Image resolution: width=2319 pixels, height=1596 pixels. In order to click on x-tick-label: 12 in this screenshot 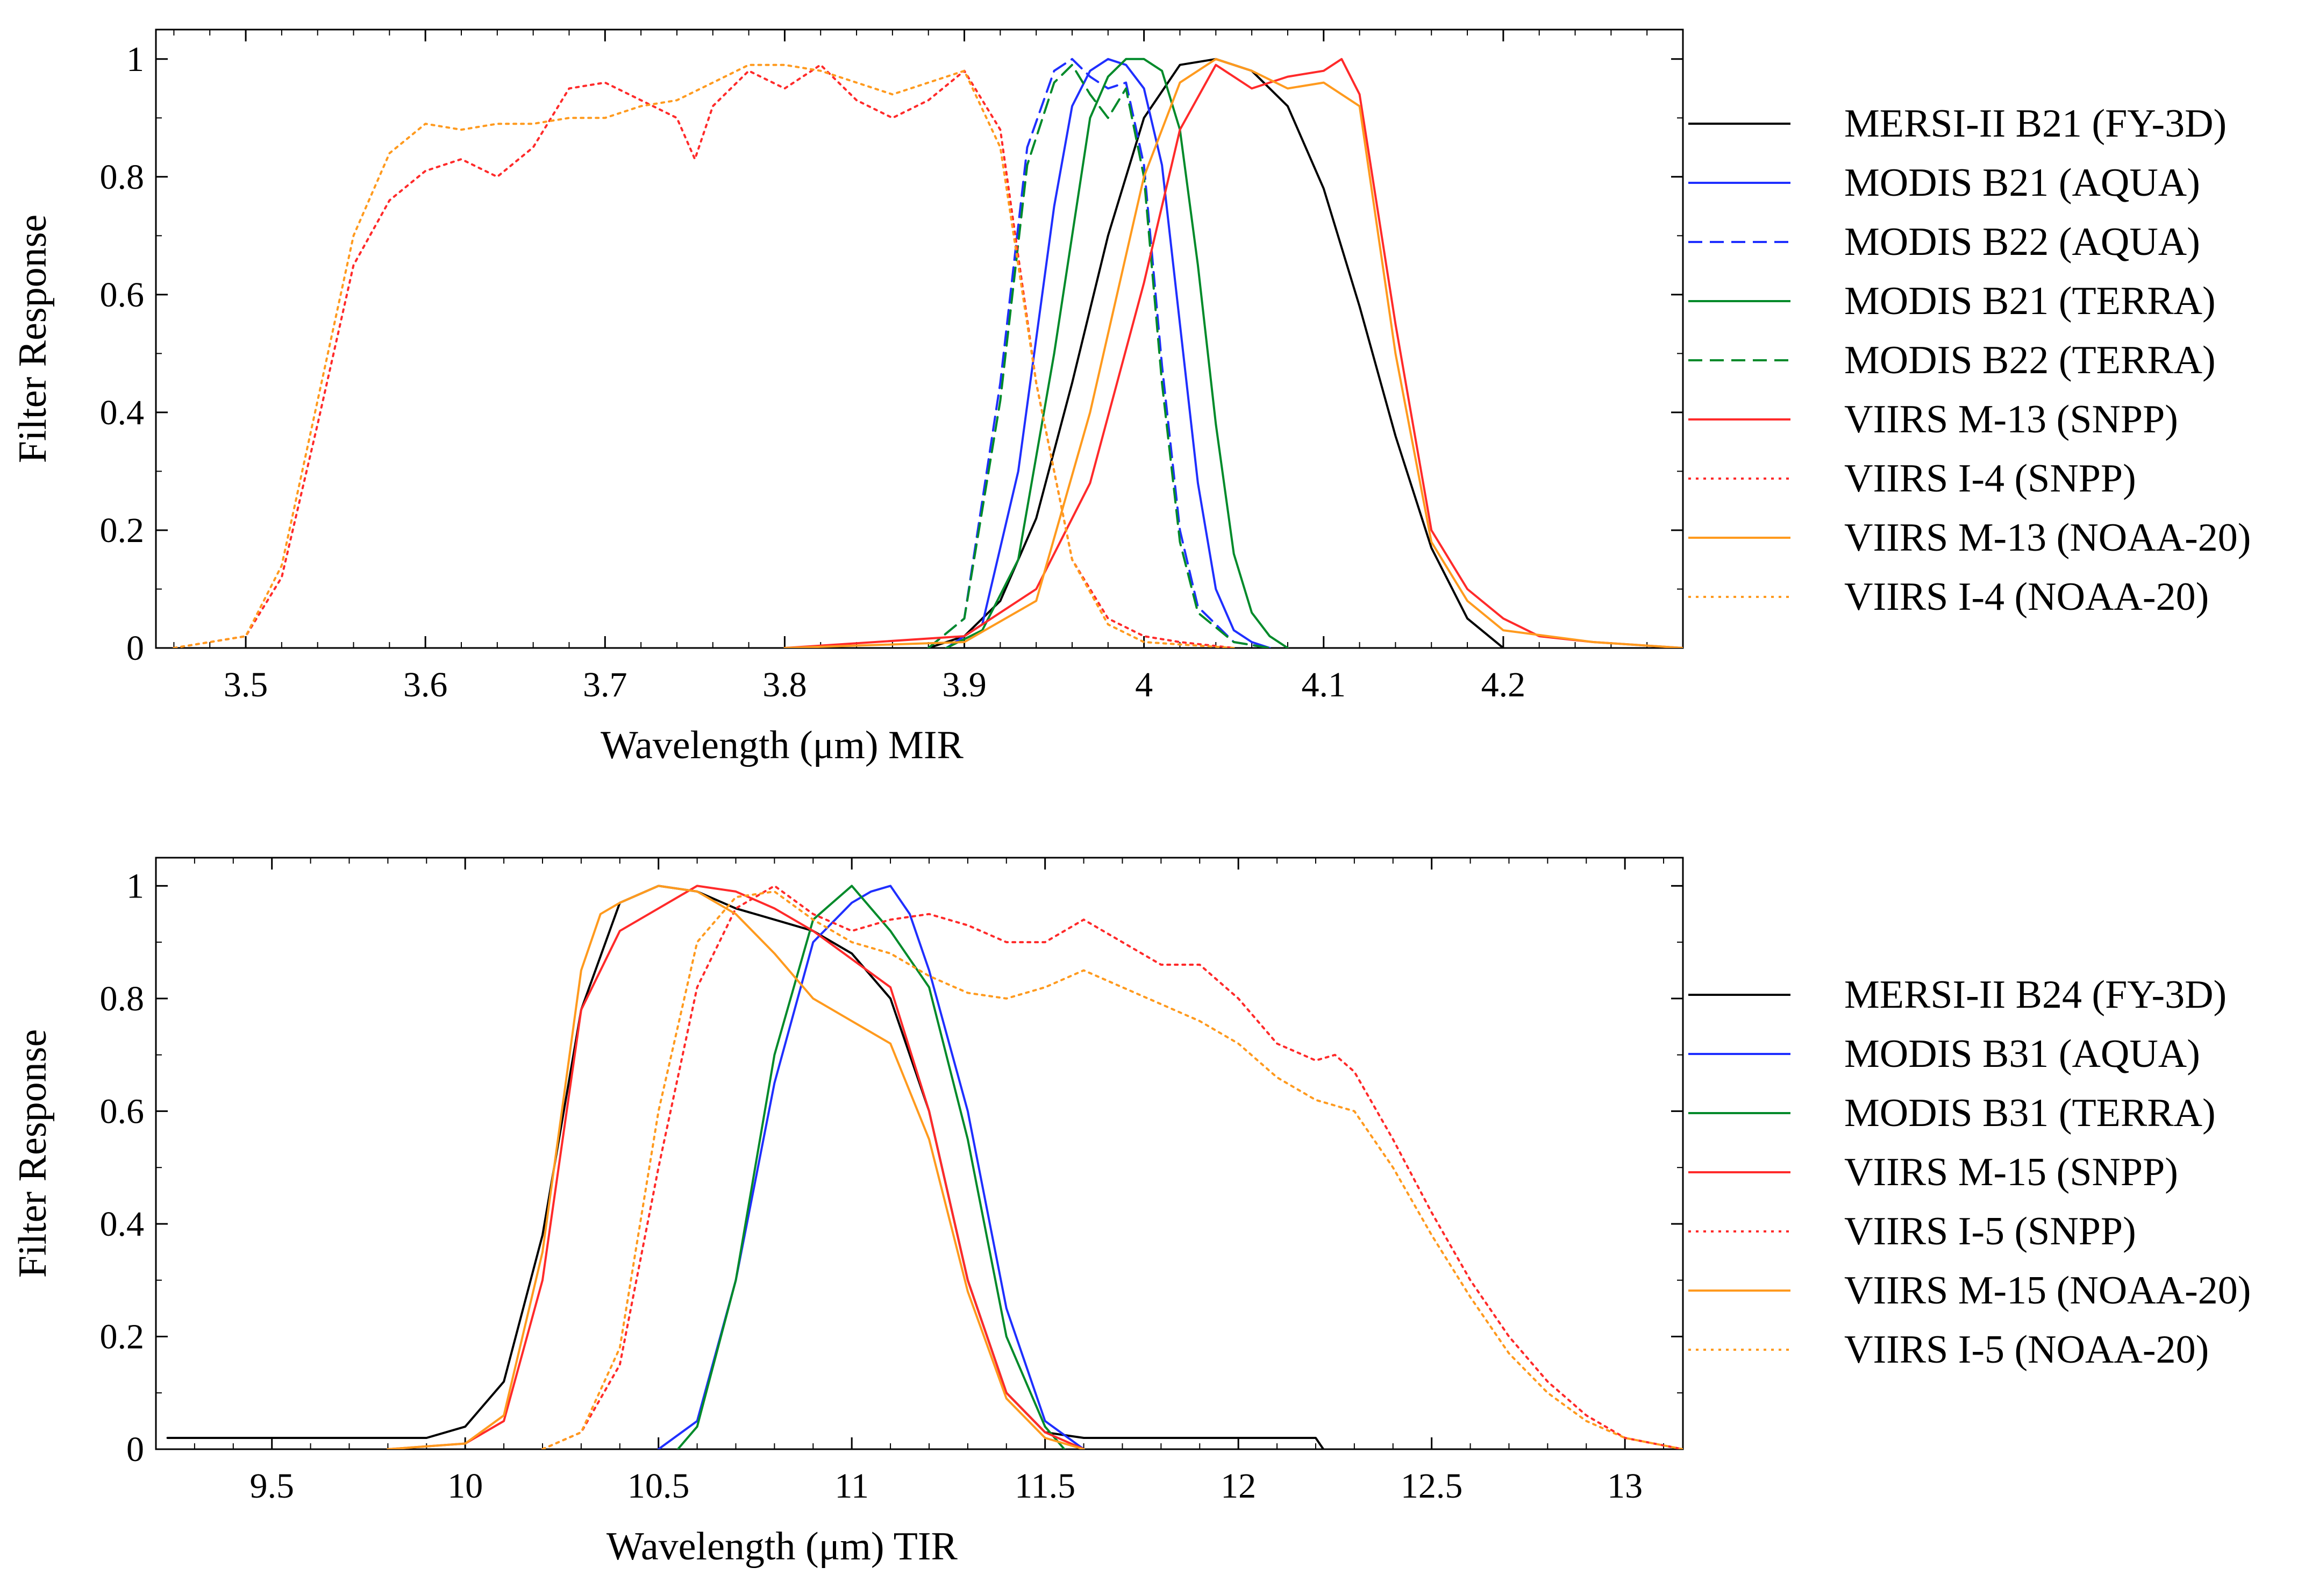, I will do `click(1239, 1486)`.